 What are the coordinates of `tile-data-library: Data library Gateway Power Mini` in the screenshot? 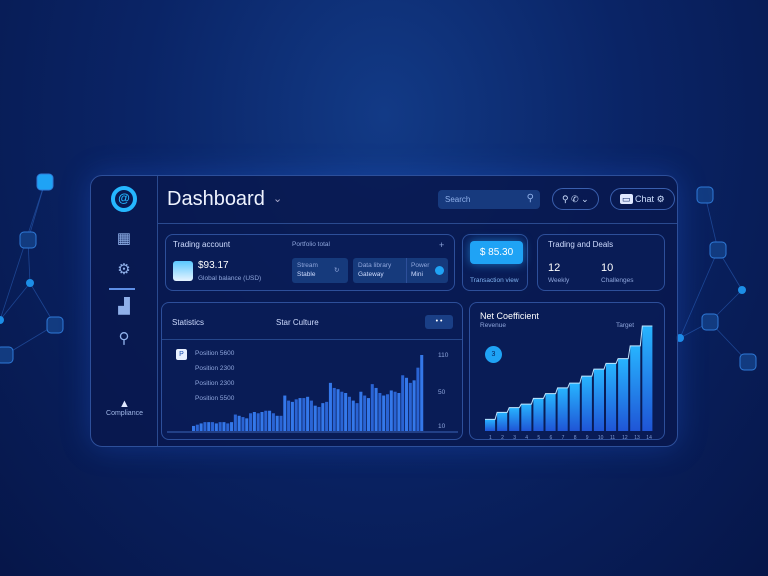 It's located at (400, 270).